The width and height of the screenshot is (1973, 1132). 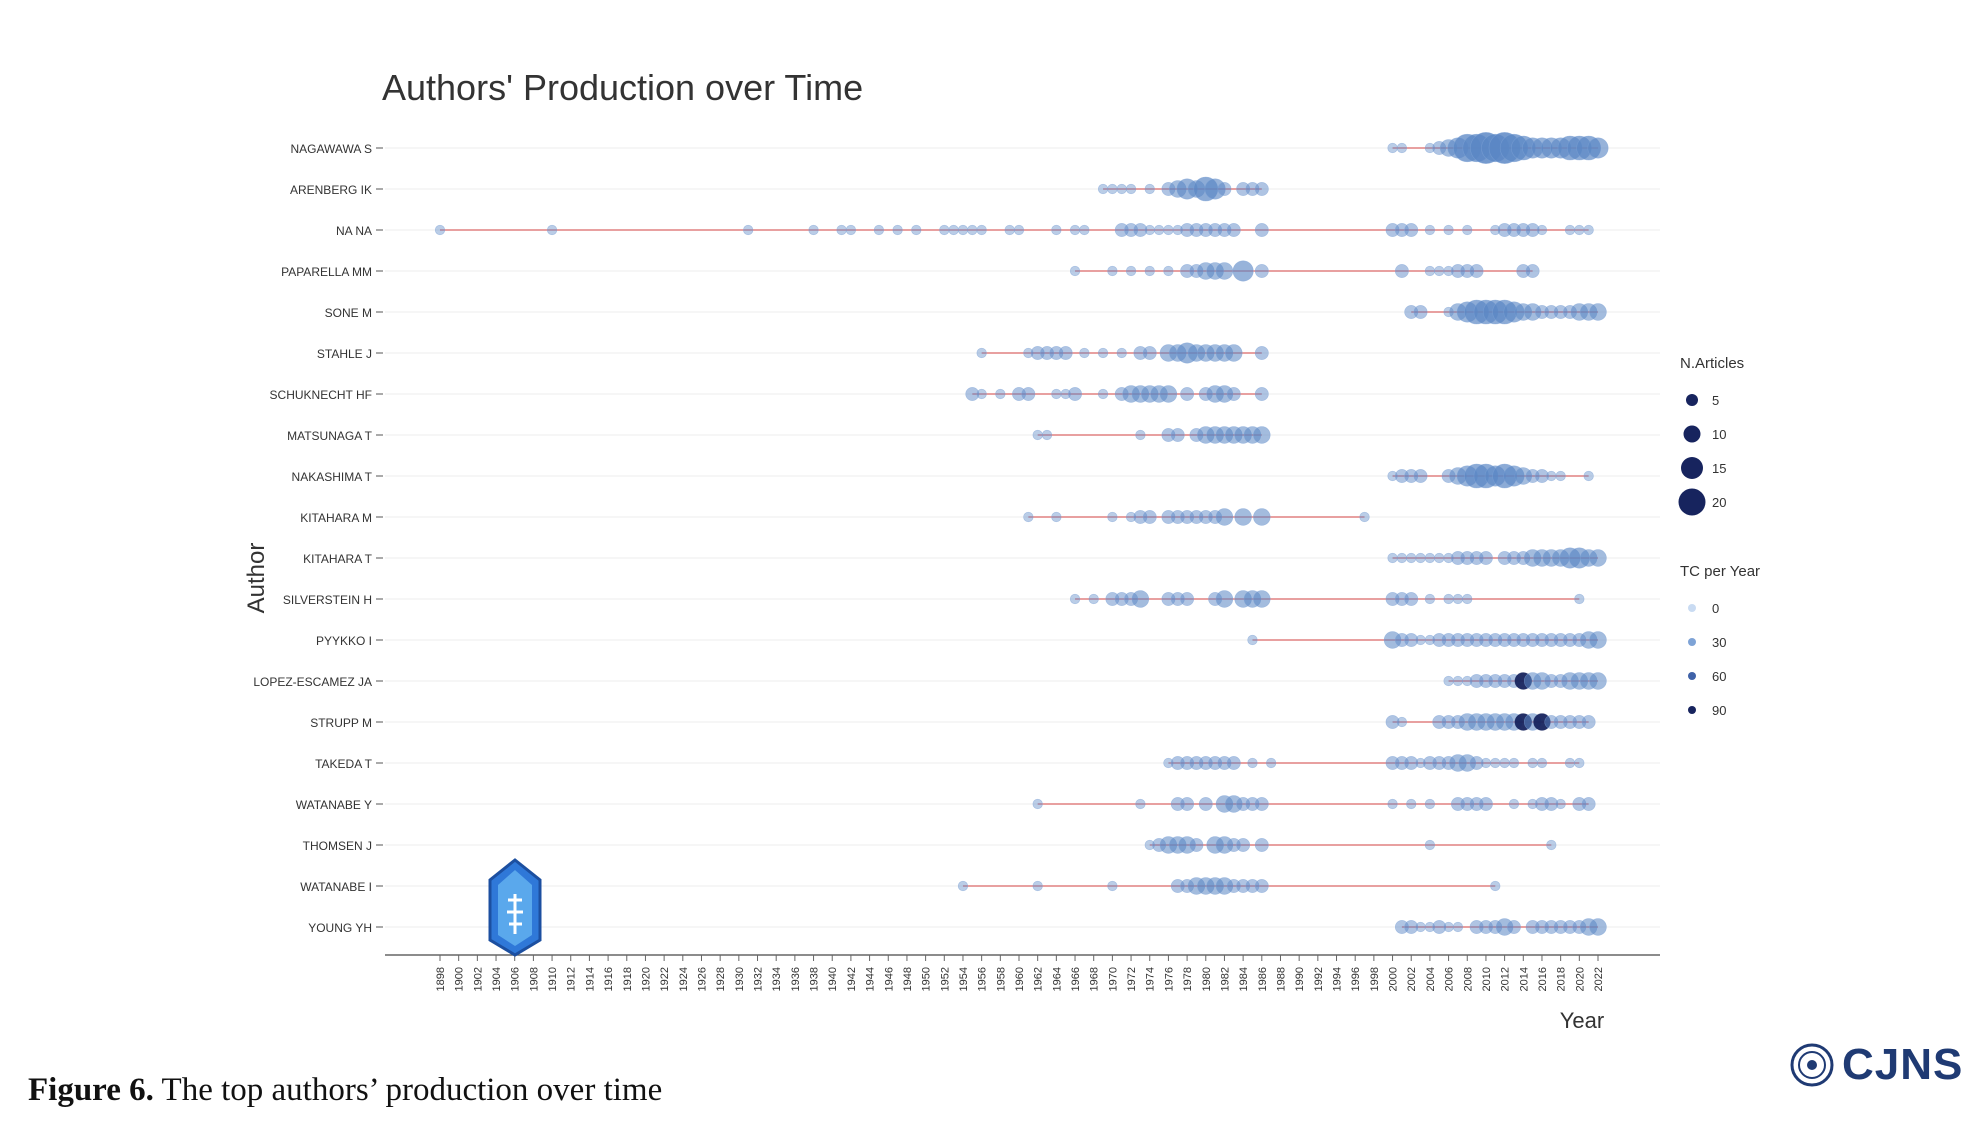 I want to click on author-row: THOMSEN J, so click(x=930, y=845).